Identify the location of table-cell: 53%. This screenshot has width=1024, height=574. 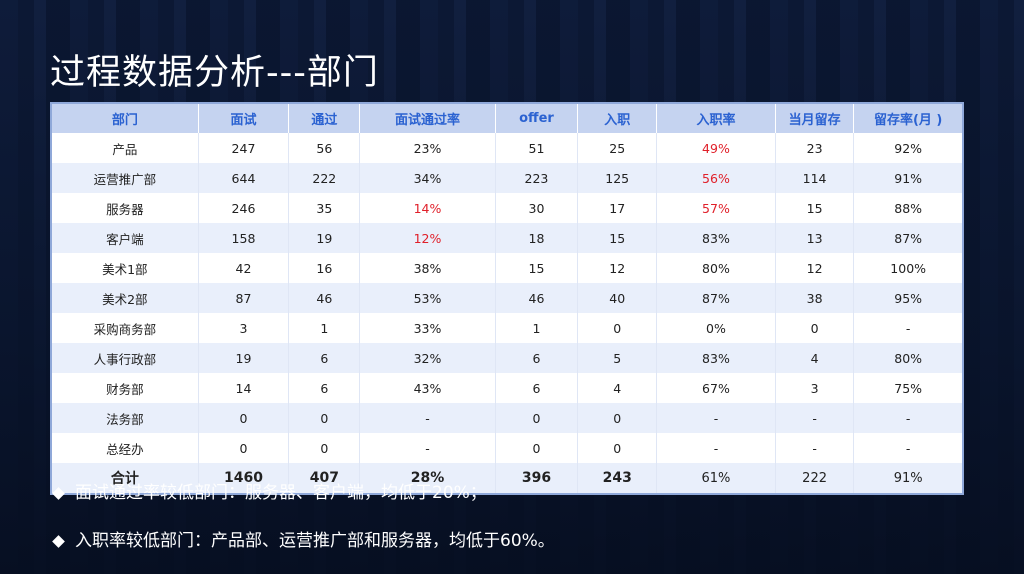
(427, 298).